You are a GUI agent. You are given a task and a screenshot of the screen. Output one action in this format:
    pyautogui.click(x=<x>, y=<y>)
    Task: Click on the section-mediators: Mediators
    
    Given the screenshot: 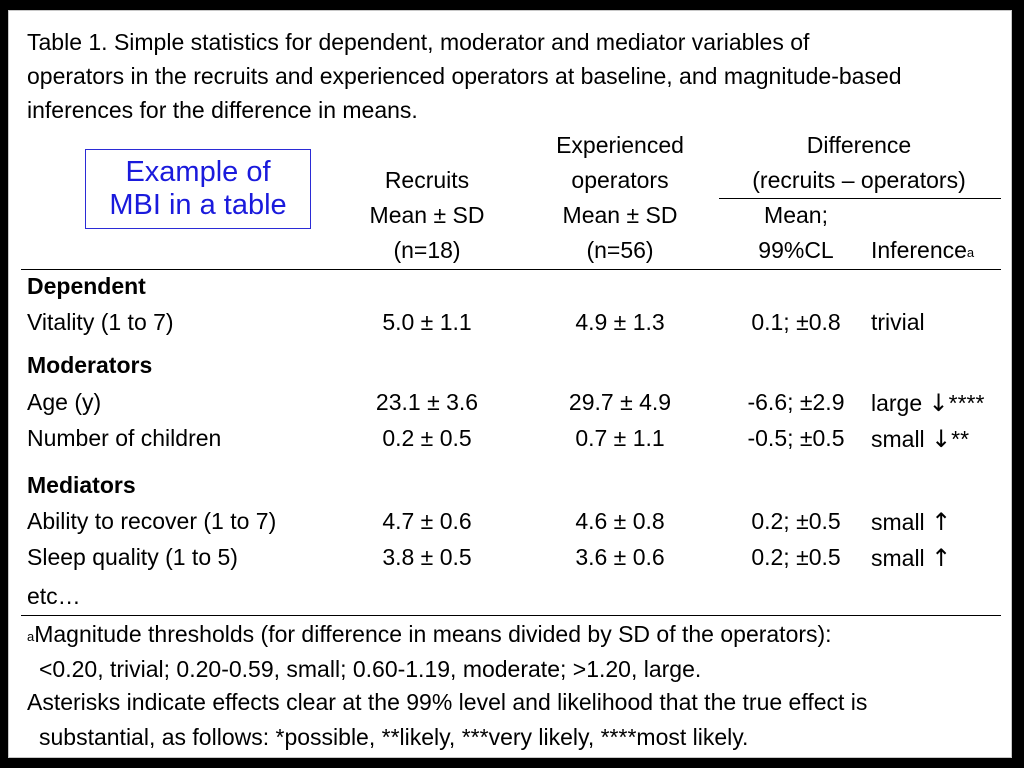 What is the action you would take?
    pyautogui.click(x=81, y=485)
    